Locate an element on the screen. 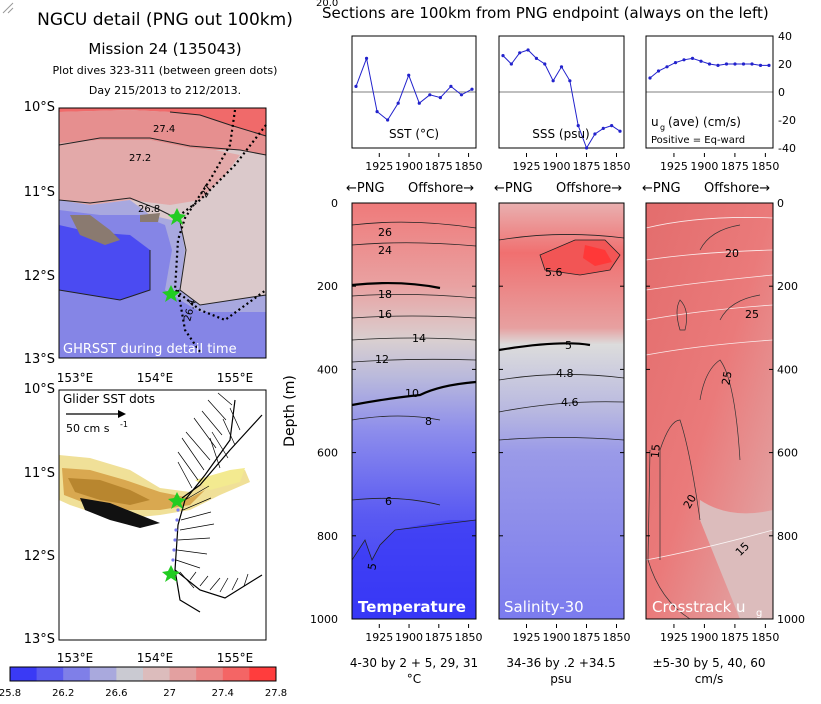 The width and height of the screenshot is (821, 704). contour-label: 4.6 is located at coordinates (570, 402).